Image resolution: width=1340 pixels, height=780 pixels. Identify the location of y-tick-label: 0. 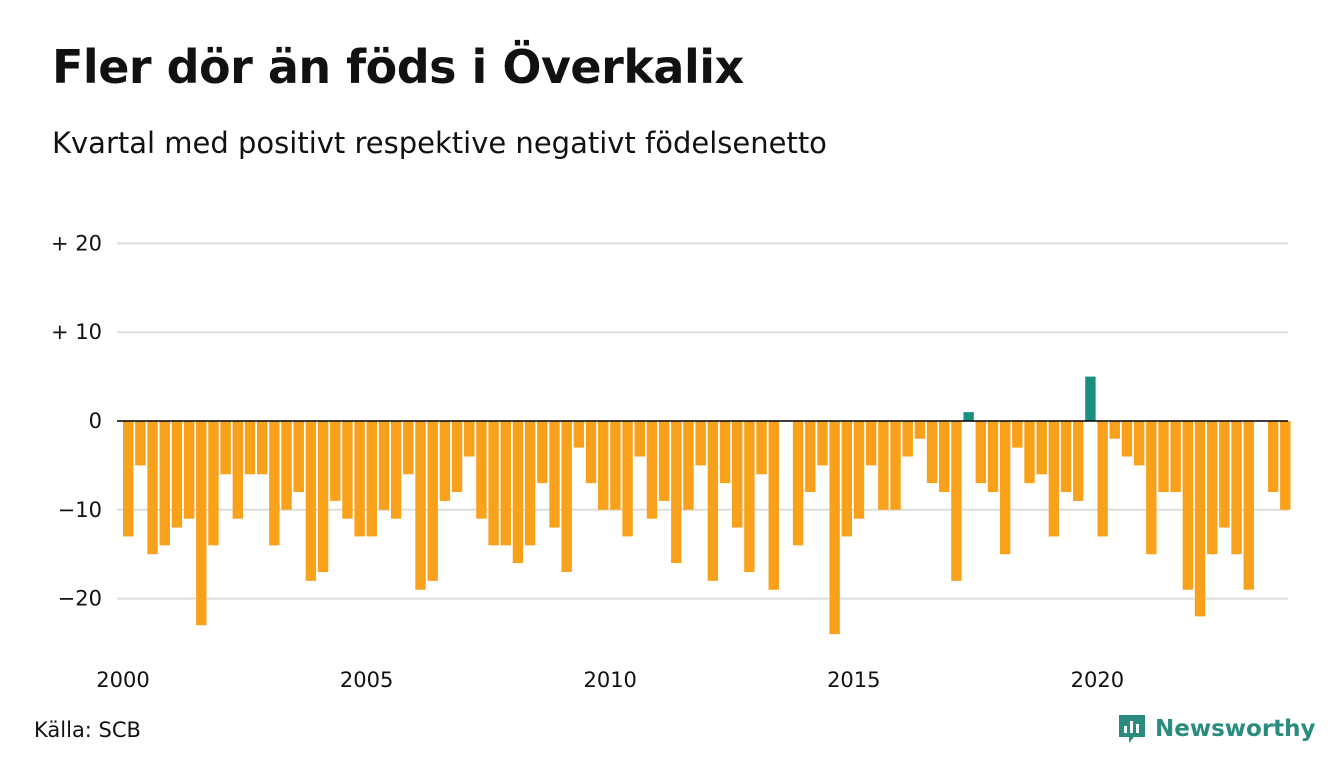
(95, 421).